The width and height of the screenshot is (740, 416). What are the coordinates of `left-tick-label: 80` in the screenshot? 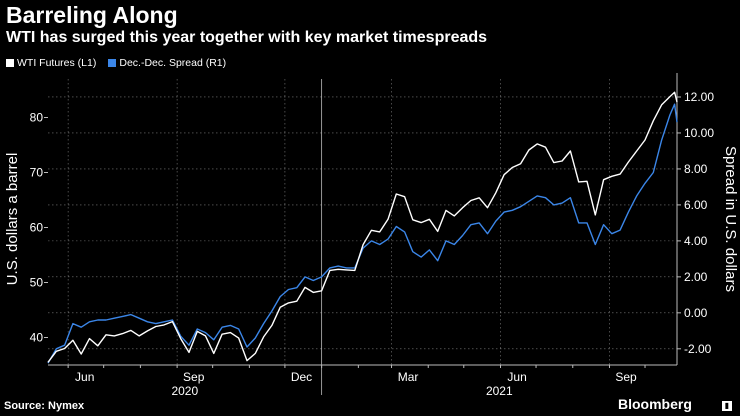 It's located at (37, 118).